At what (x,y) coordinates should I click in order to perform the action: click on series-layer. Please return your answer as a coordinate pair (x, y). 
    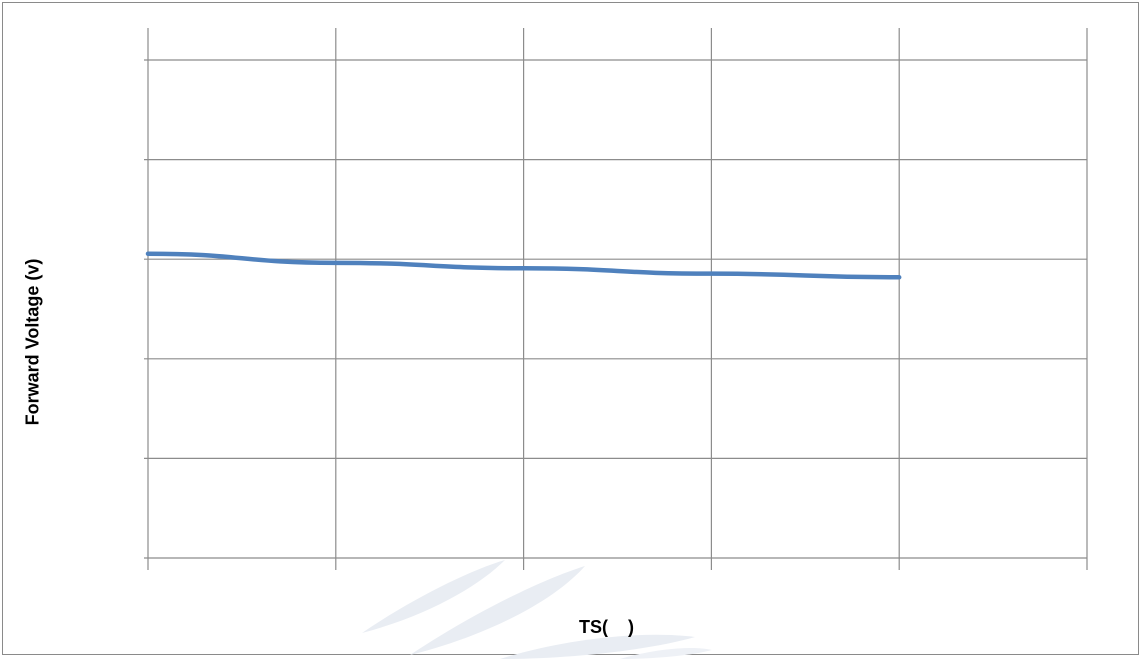
    Looking at the image, I should click on (523, 265).